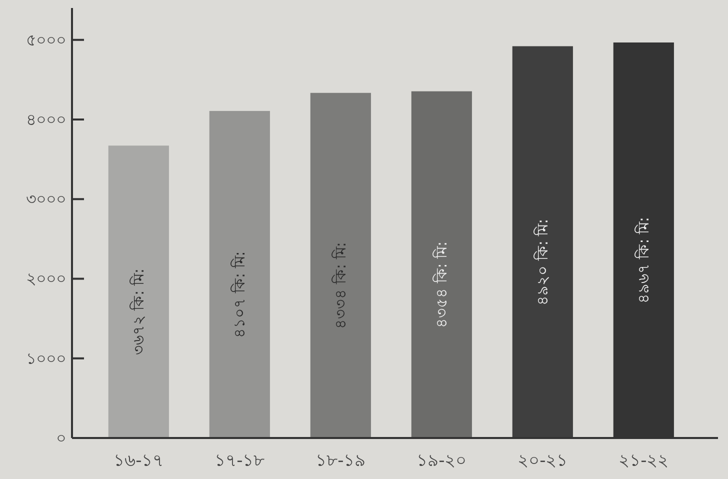 Image resolution: width=728 pixels, height=479 pixels. I want to click on y-tick-label: ০, so click(61, 438).